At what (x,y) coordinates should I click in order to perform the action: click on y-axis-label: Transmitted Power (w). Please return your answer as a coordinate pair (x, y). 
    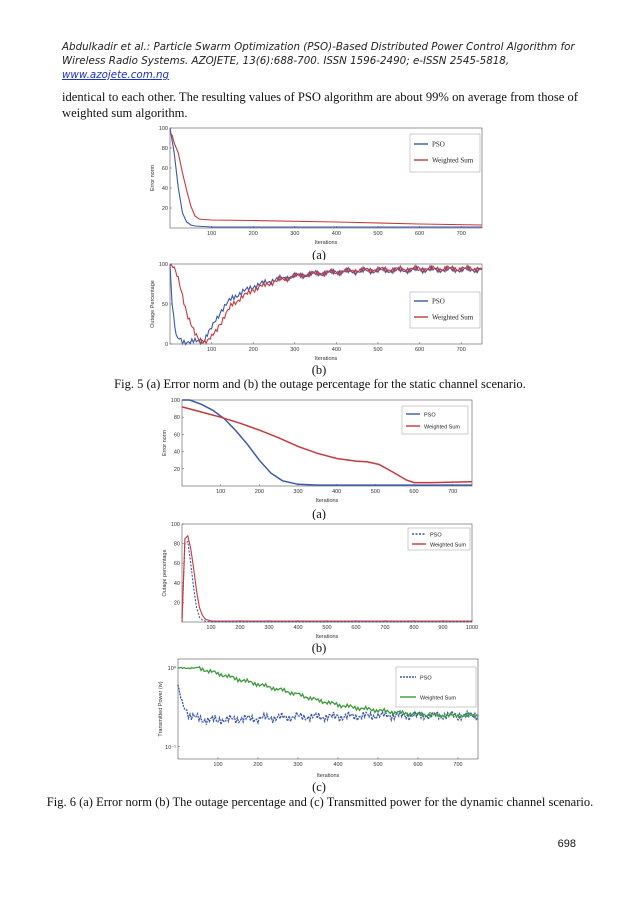
    Looking at the image, I should click on (161, 708).